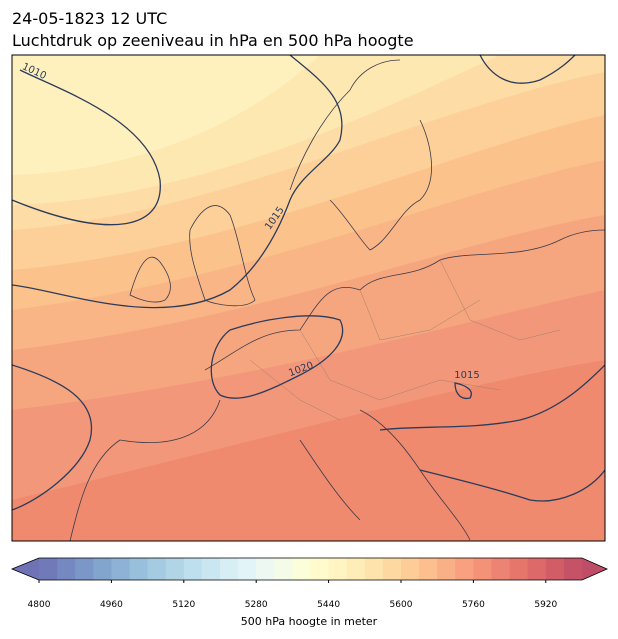  Describe the element at coordinates (473, 605) in the screenshot. I see `colorbar-tick-label: 5760` at that location.